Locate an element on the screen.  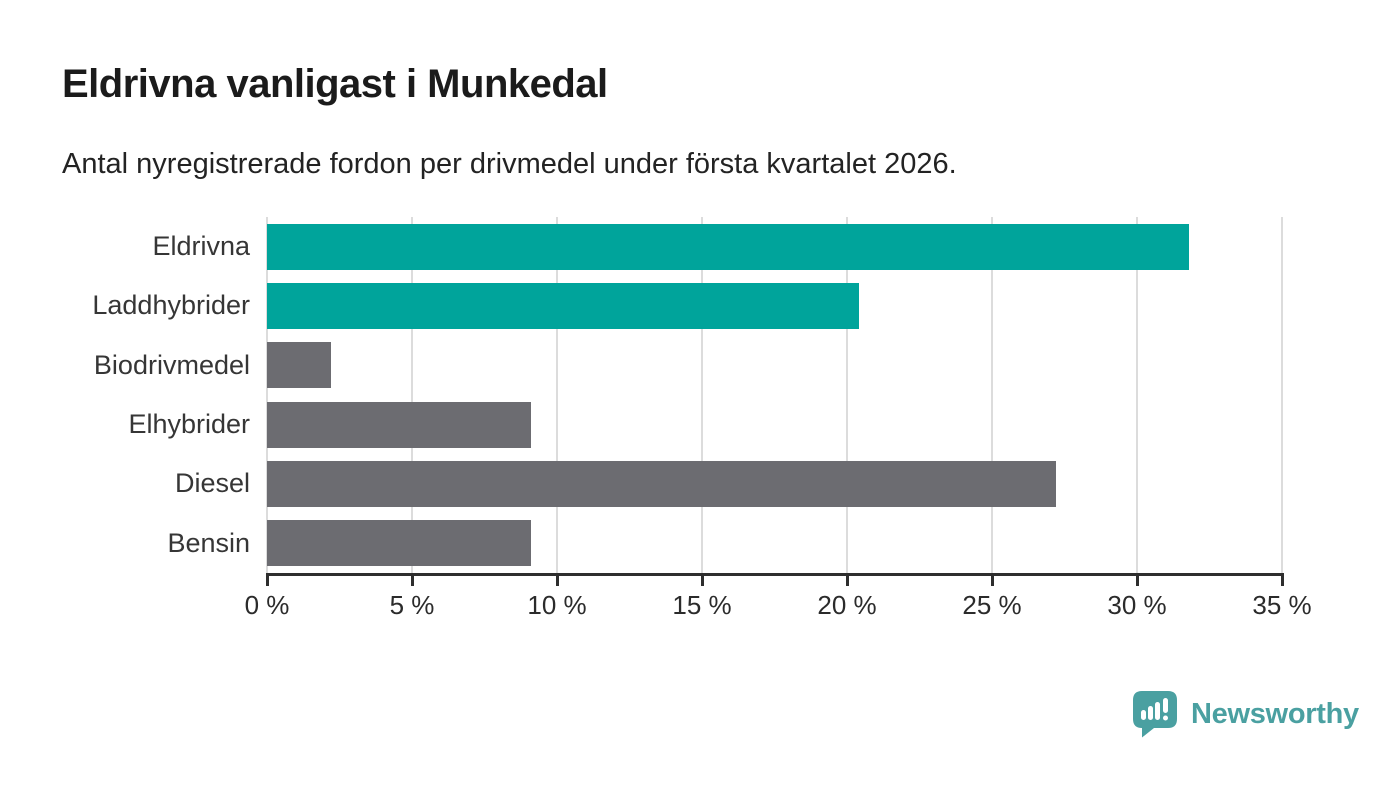
gridline-30pct is located at coordinates (1137, 395).